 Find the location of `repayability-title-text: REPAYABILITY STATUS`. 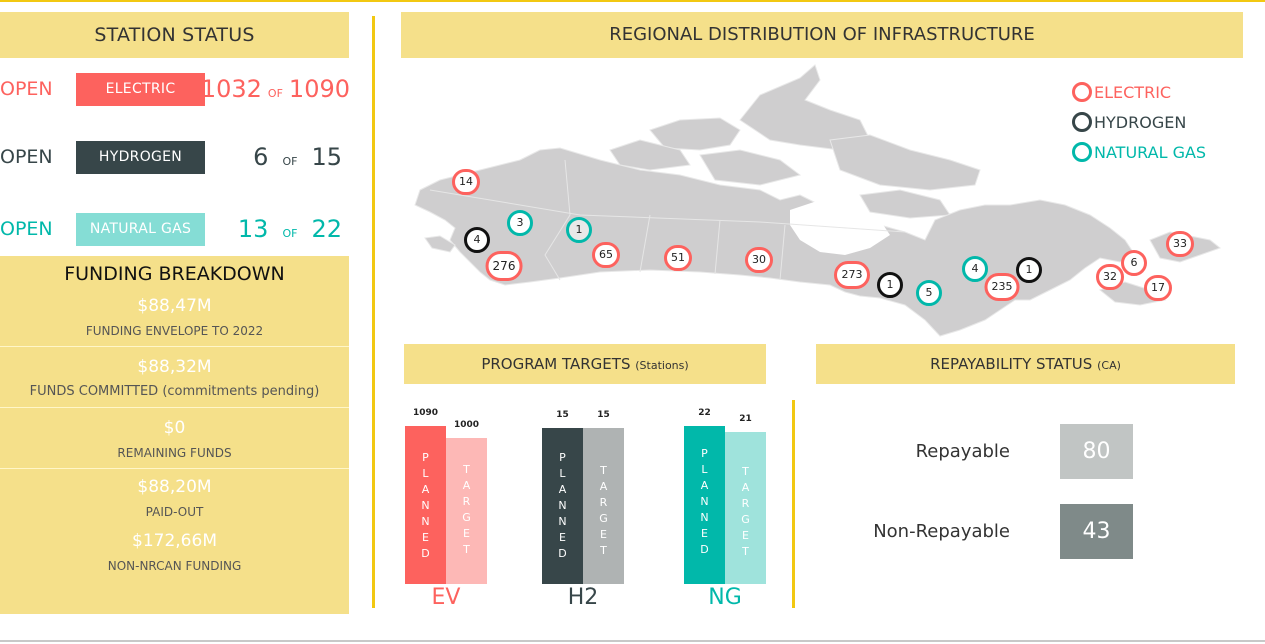

repayability-title-text: REPAYABILITY STATUS is located at coordinates (1011, 364).